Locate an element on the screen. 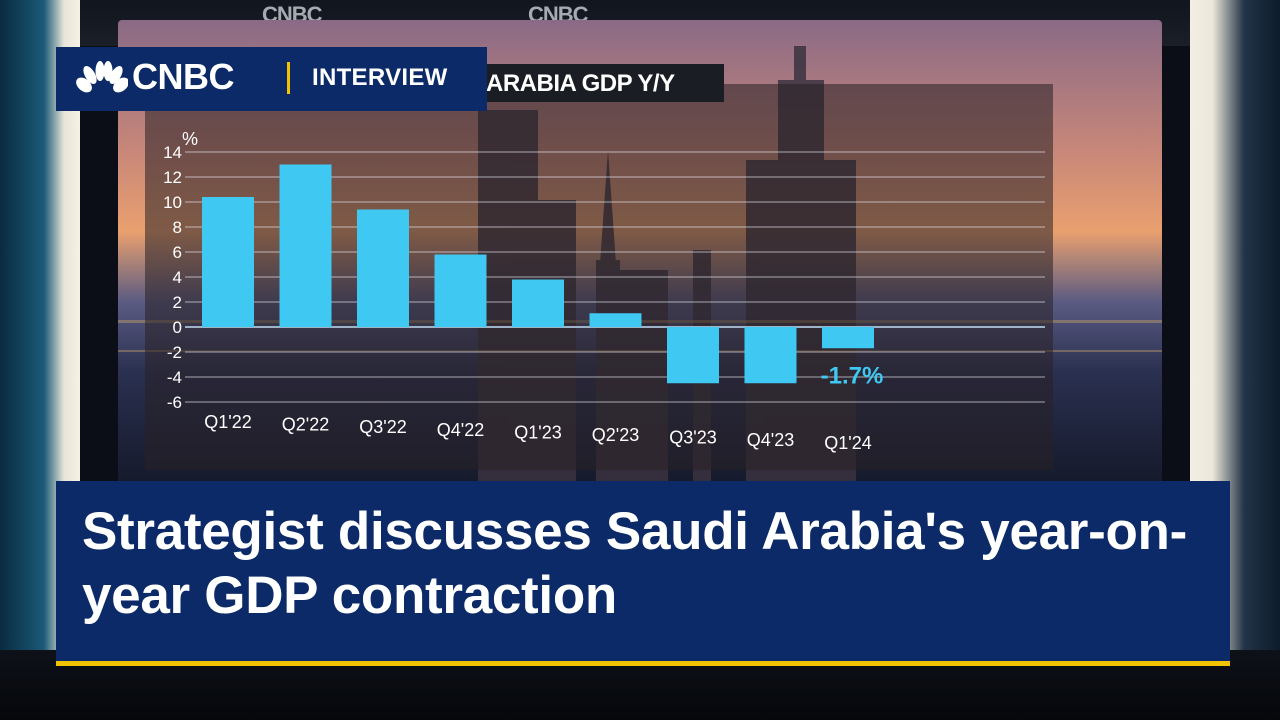  bar-Q1'22 is located at coordinates (228, 262).